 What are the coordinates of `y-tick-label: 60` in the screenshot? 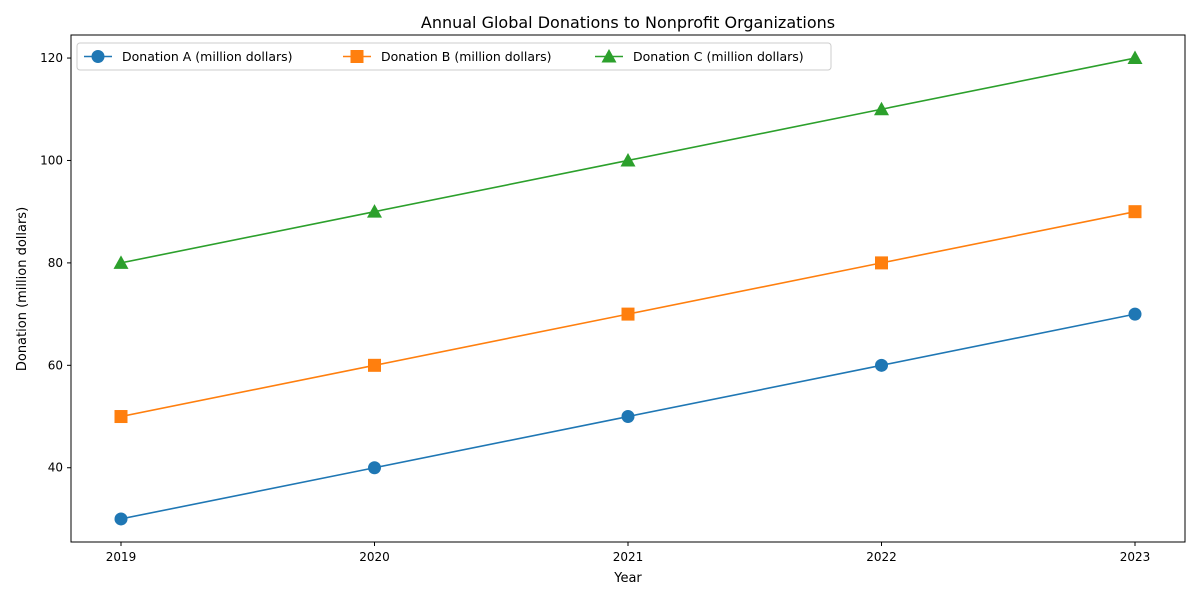 It's located at (55, 365).